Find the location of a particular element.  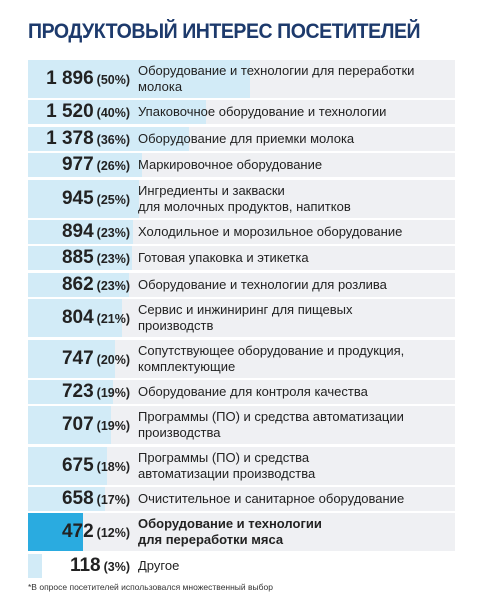

share-label: (20%) is located at coordinates (113, 359).